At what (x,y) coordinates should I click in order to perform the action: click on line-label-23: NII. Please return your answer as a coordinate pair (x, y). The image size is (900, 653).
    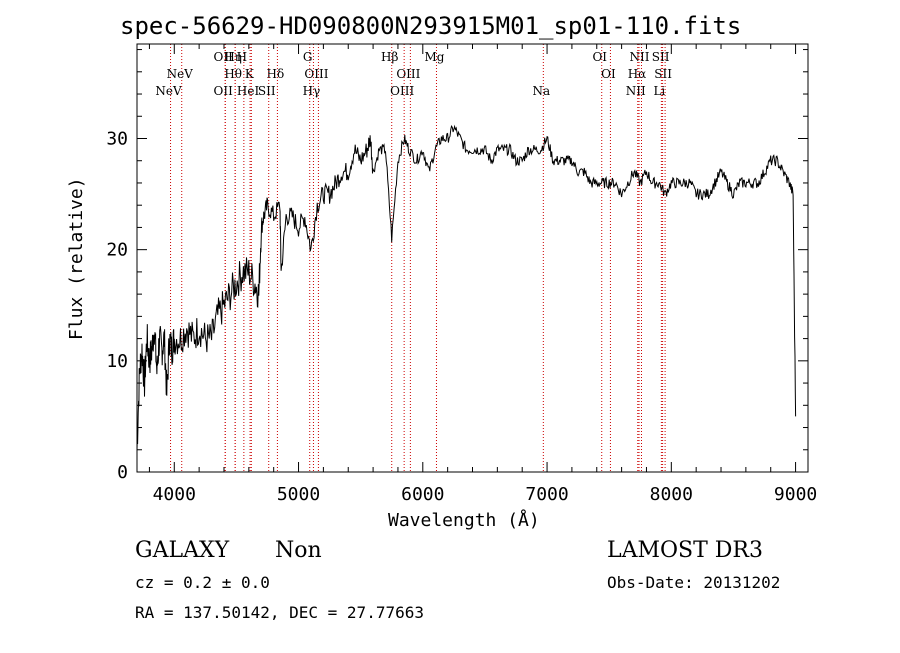
    Looking at the image, I should click on (636, 91).